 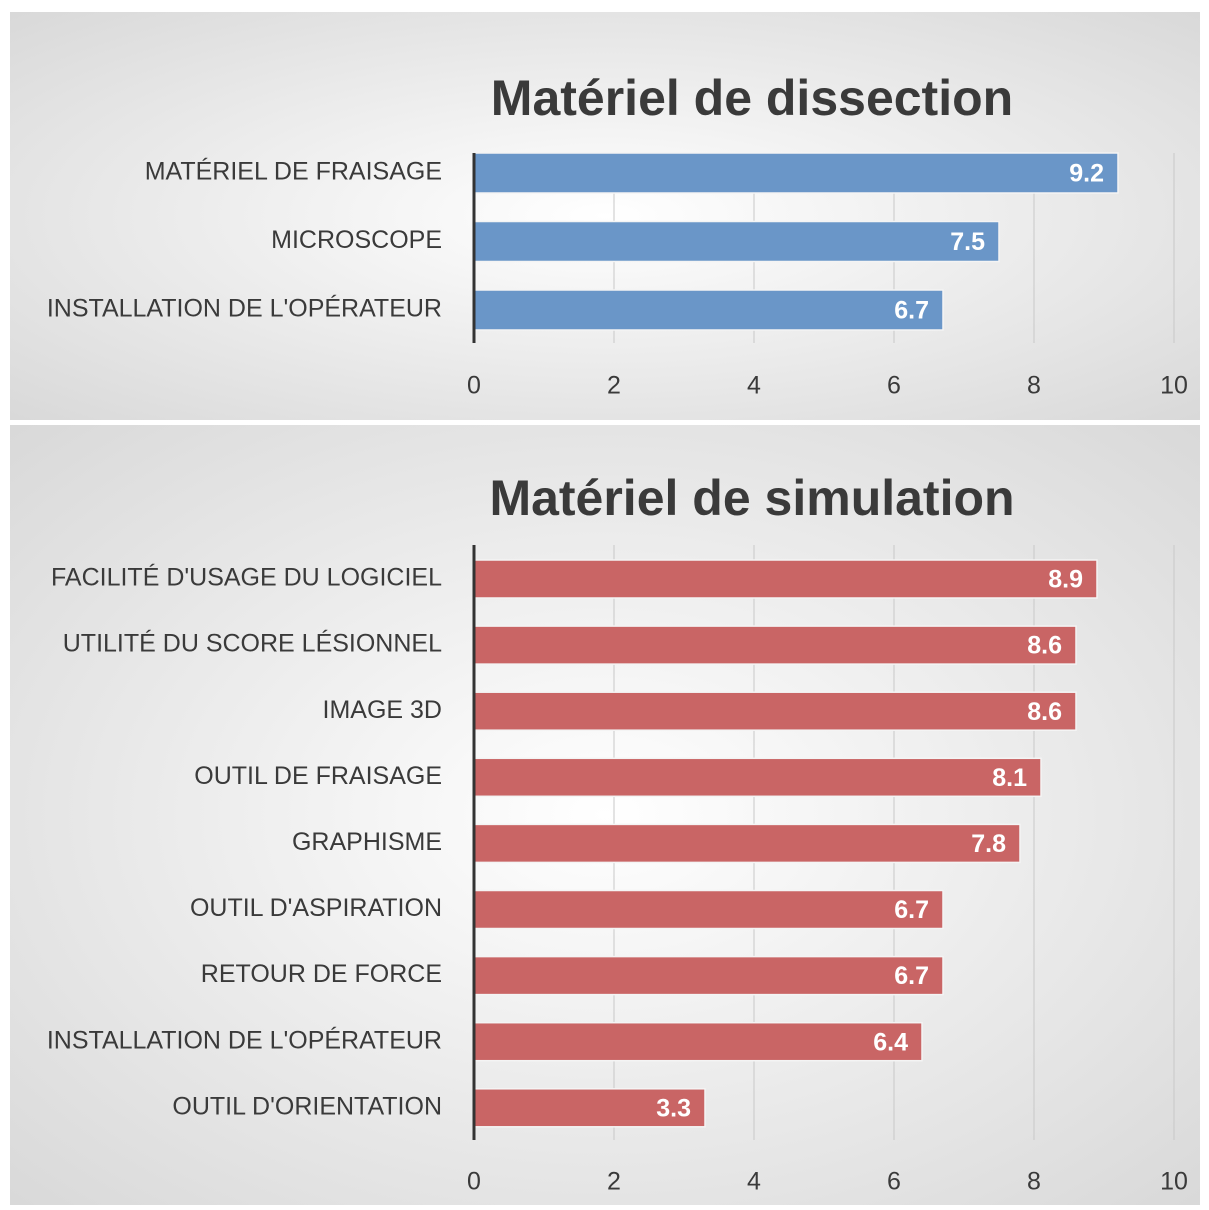 I want to click on y-tick-label: FACILITÉ D'USAGE DU LOGICIEL, so click(x=246, y=577).